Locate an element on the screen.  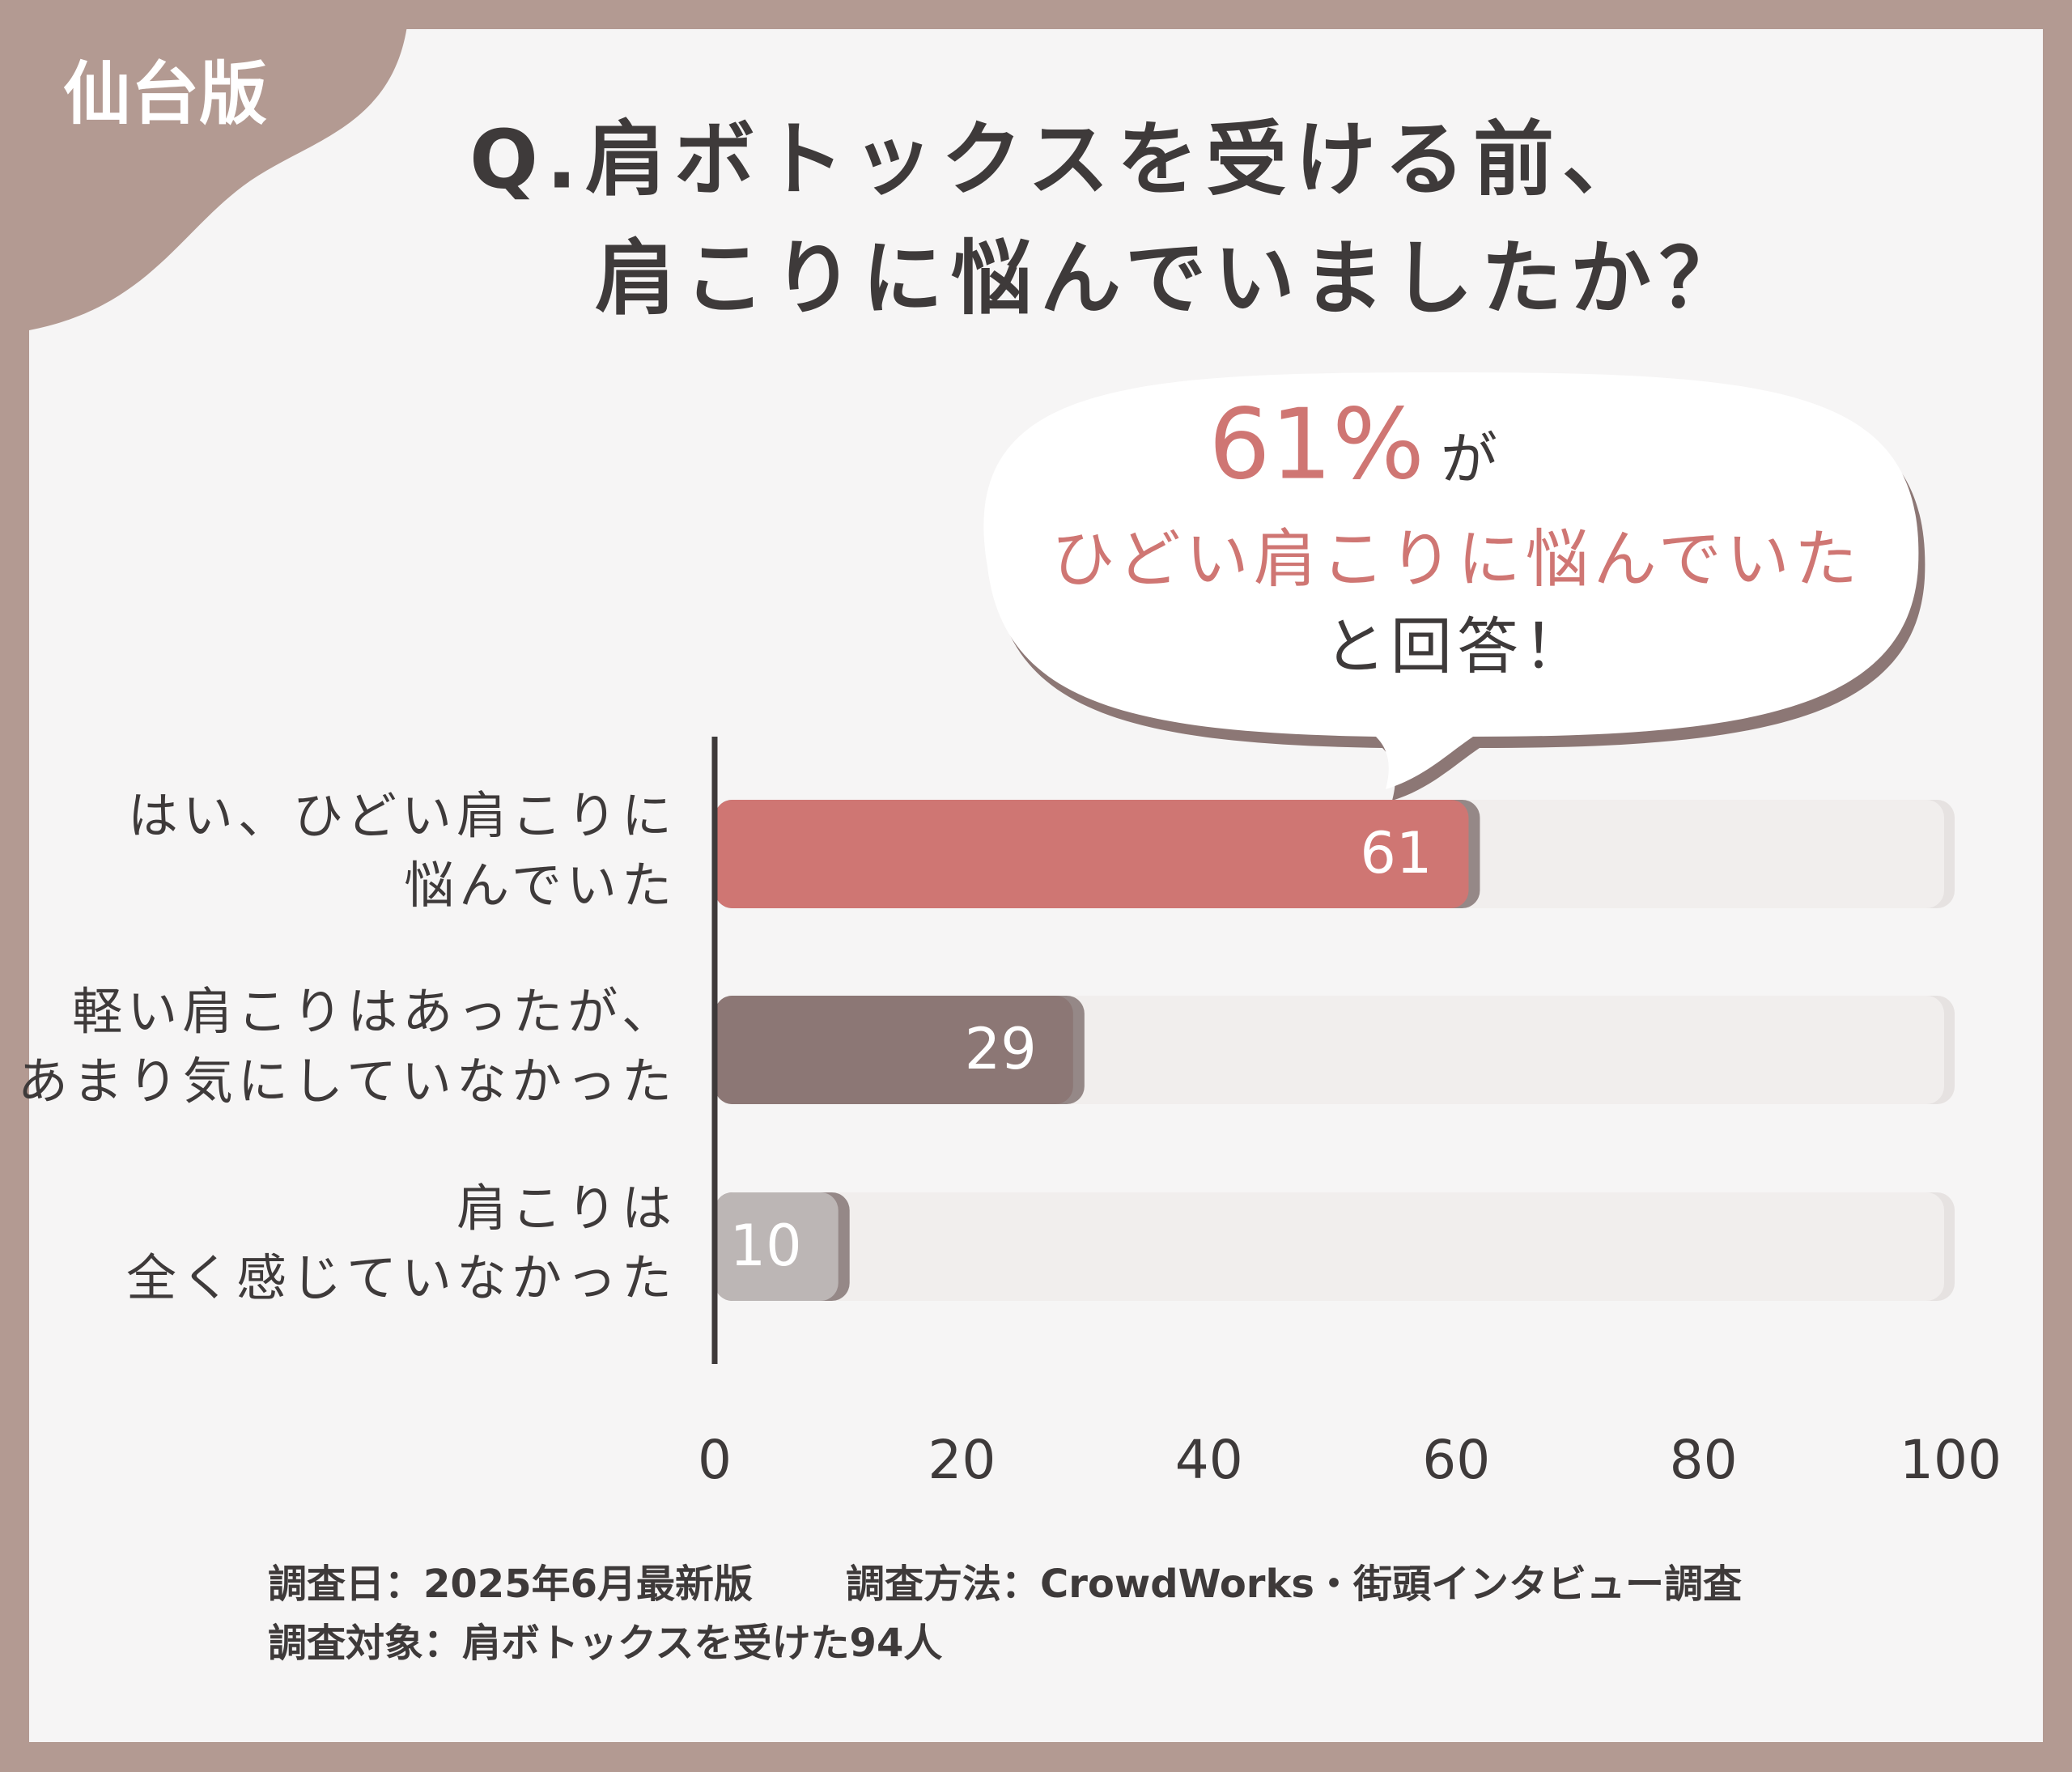
y-tick-label: 悩んでいた is located at coordinates (540, 886).